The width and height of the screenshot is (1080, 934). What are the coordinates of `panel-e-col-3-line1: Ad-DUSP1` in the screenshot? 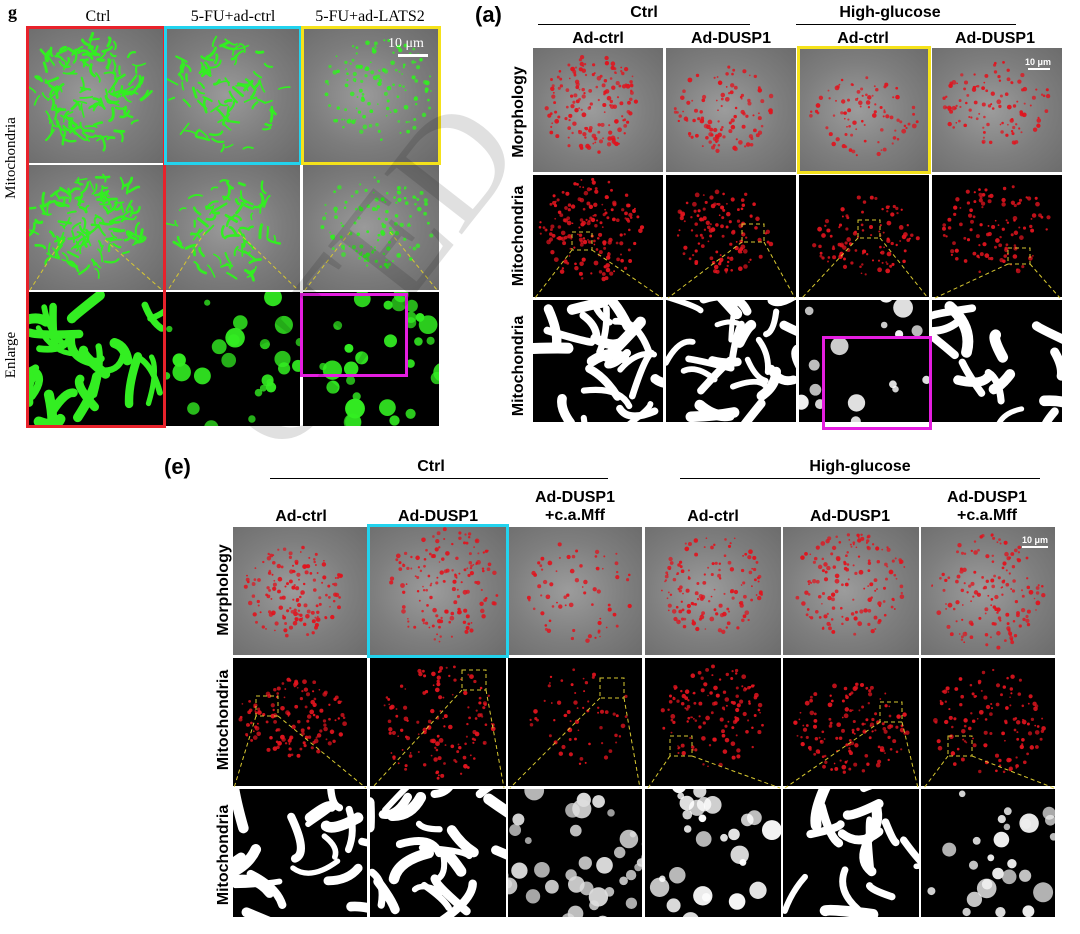 It's located at (574, 497).